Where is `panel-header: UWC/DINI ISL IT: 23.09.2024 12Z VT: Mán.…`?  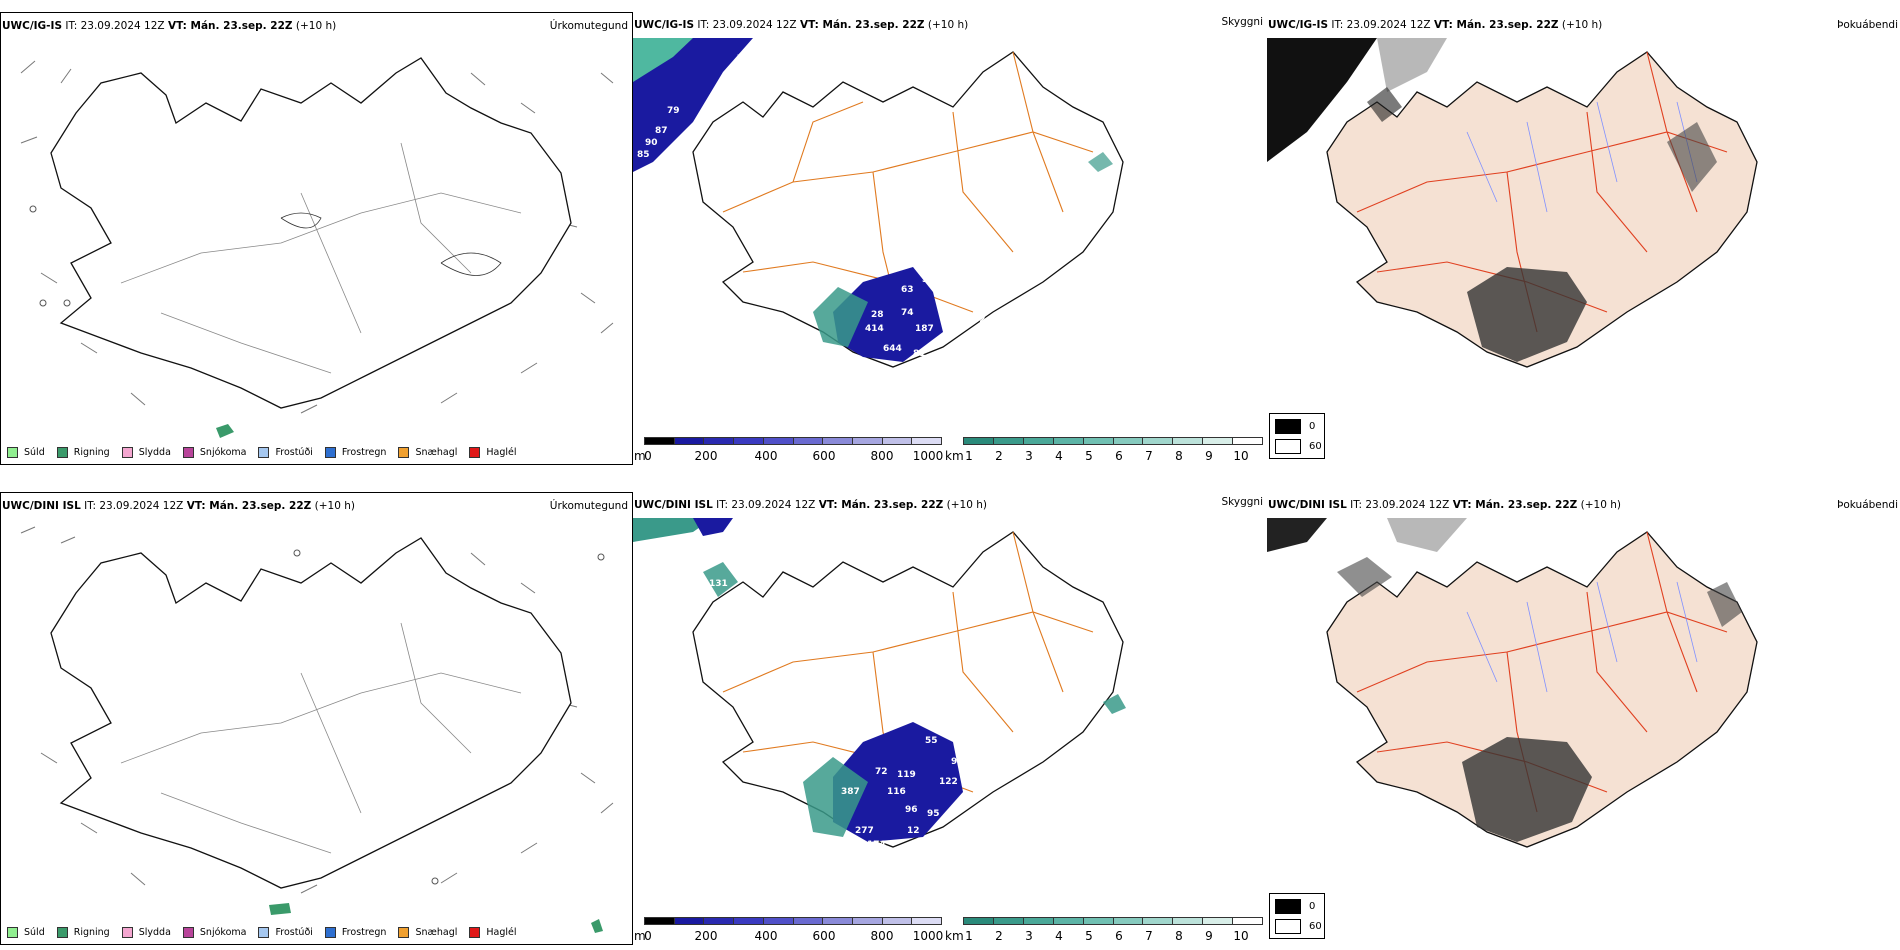 panel-header: UWC/DINI ISL IT: 23.09.2024 12Z VT: Mán.… is located at coordinates (1444, 505).